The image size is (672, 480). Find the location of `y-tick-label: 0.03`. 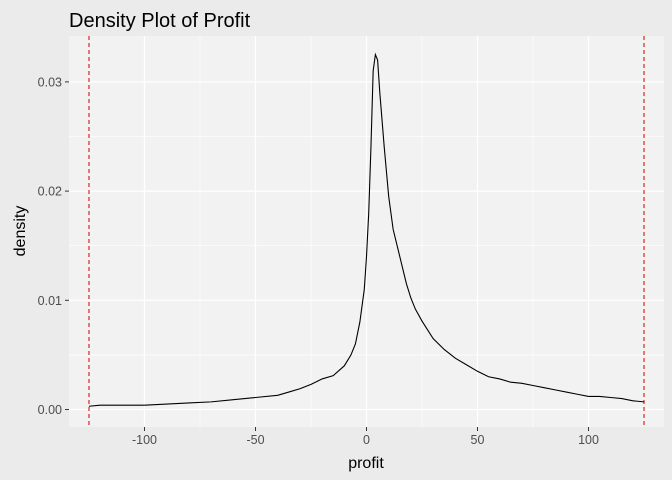

y-tick-label: 0.03 is located at coordinates (50, 82).